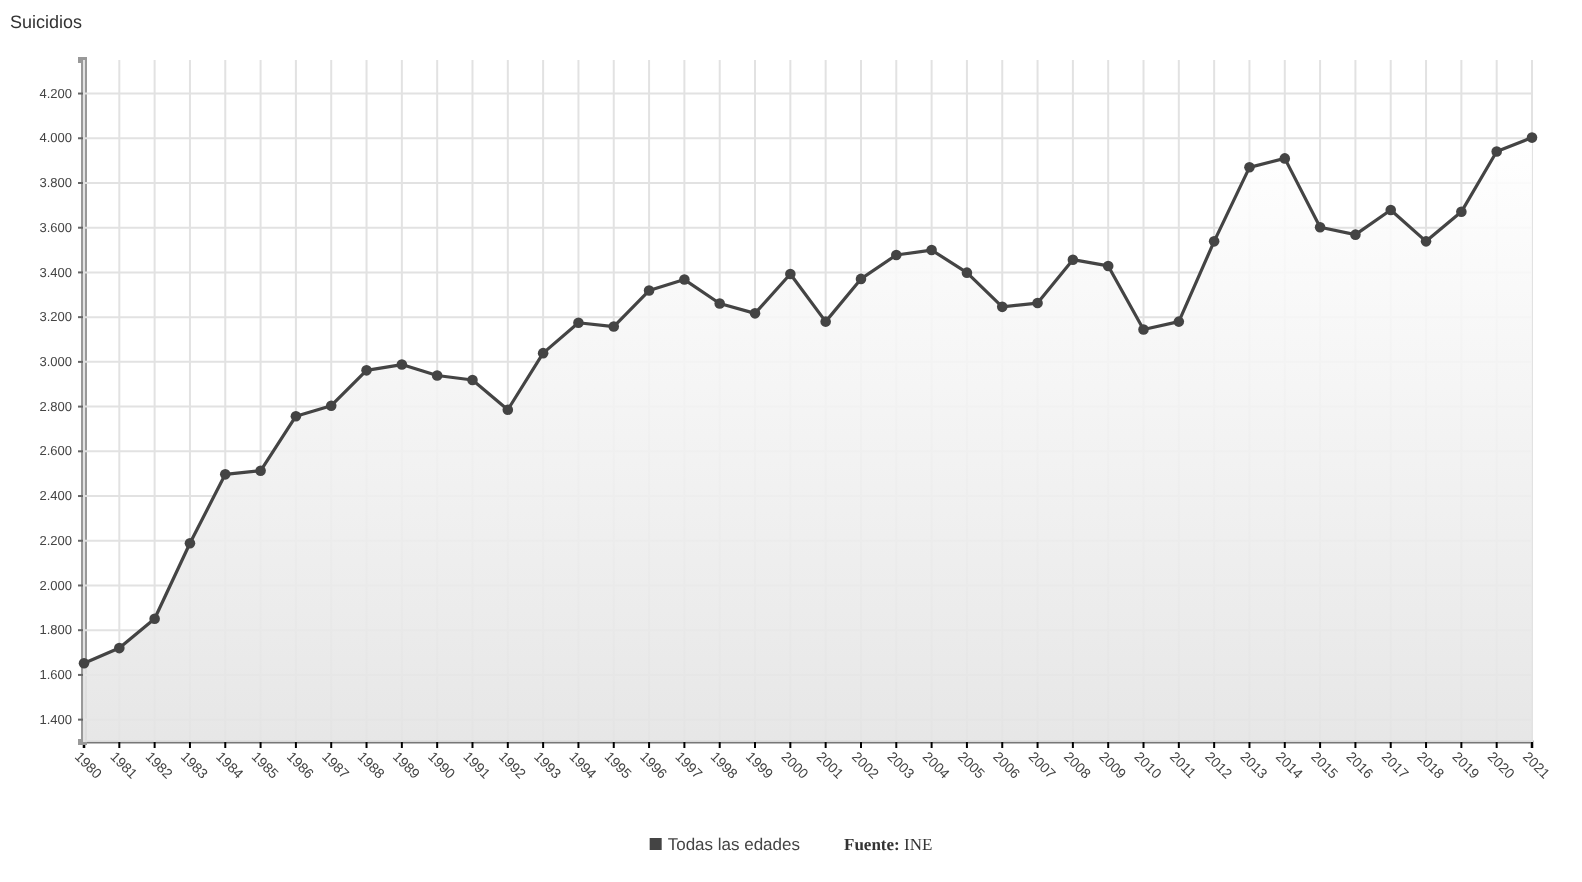 The width and height of the screenshot is (1582, 882). I want to click on source-note: Fuente: INE, so click(888, 844).